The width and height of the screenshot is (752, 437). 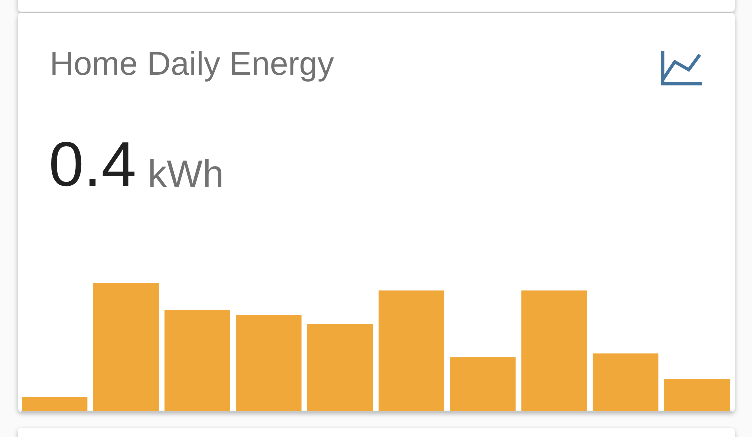 I want to click on text: 0.4, so click(x=93, y=165).